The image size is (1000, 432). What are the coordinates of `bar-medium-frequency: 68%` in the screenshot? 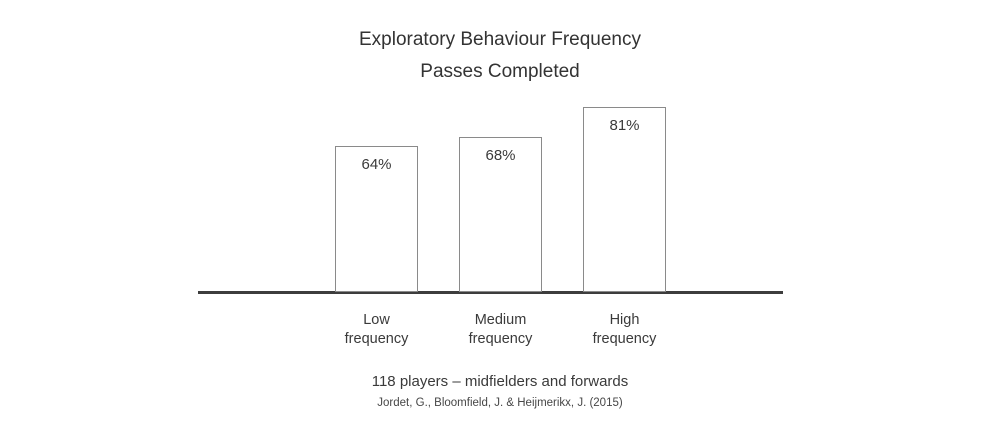 It's located at (500, 214).